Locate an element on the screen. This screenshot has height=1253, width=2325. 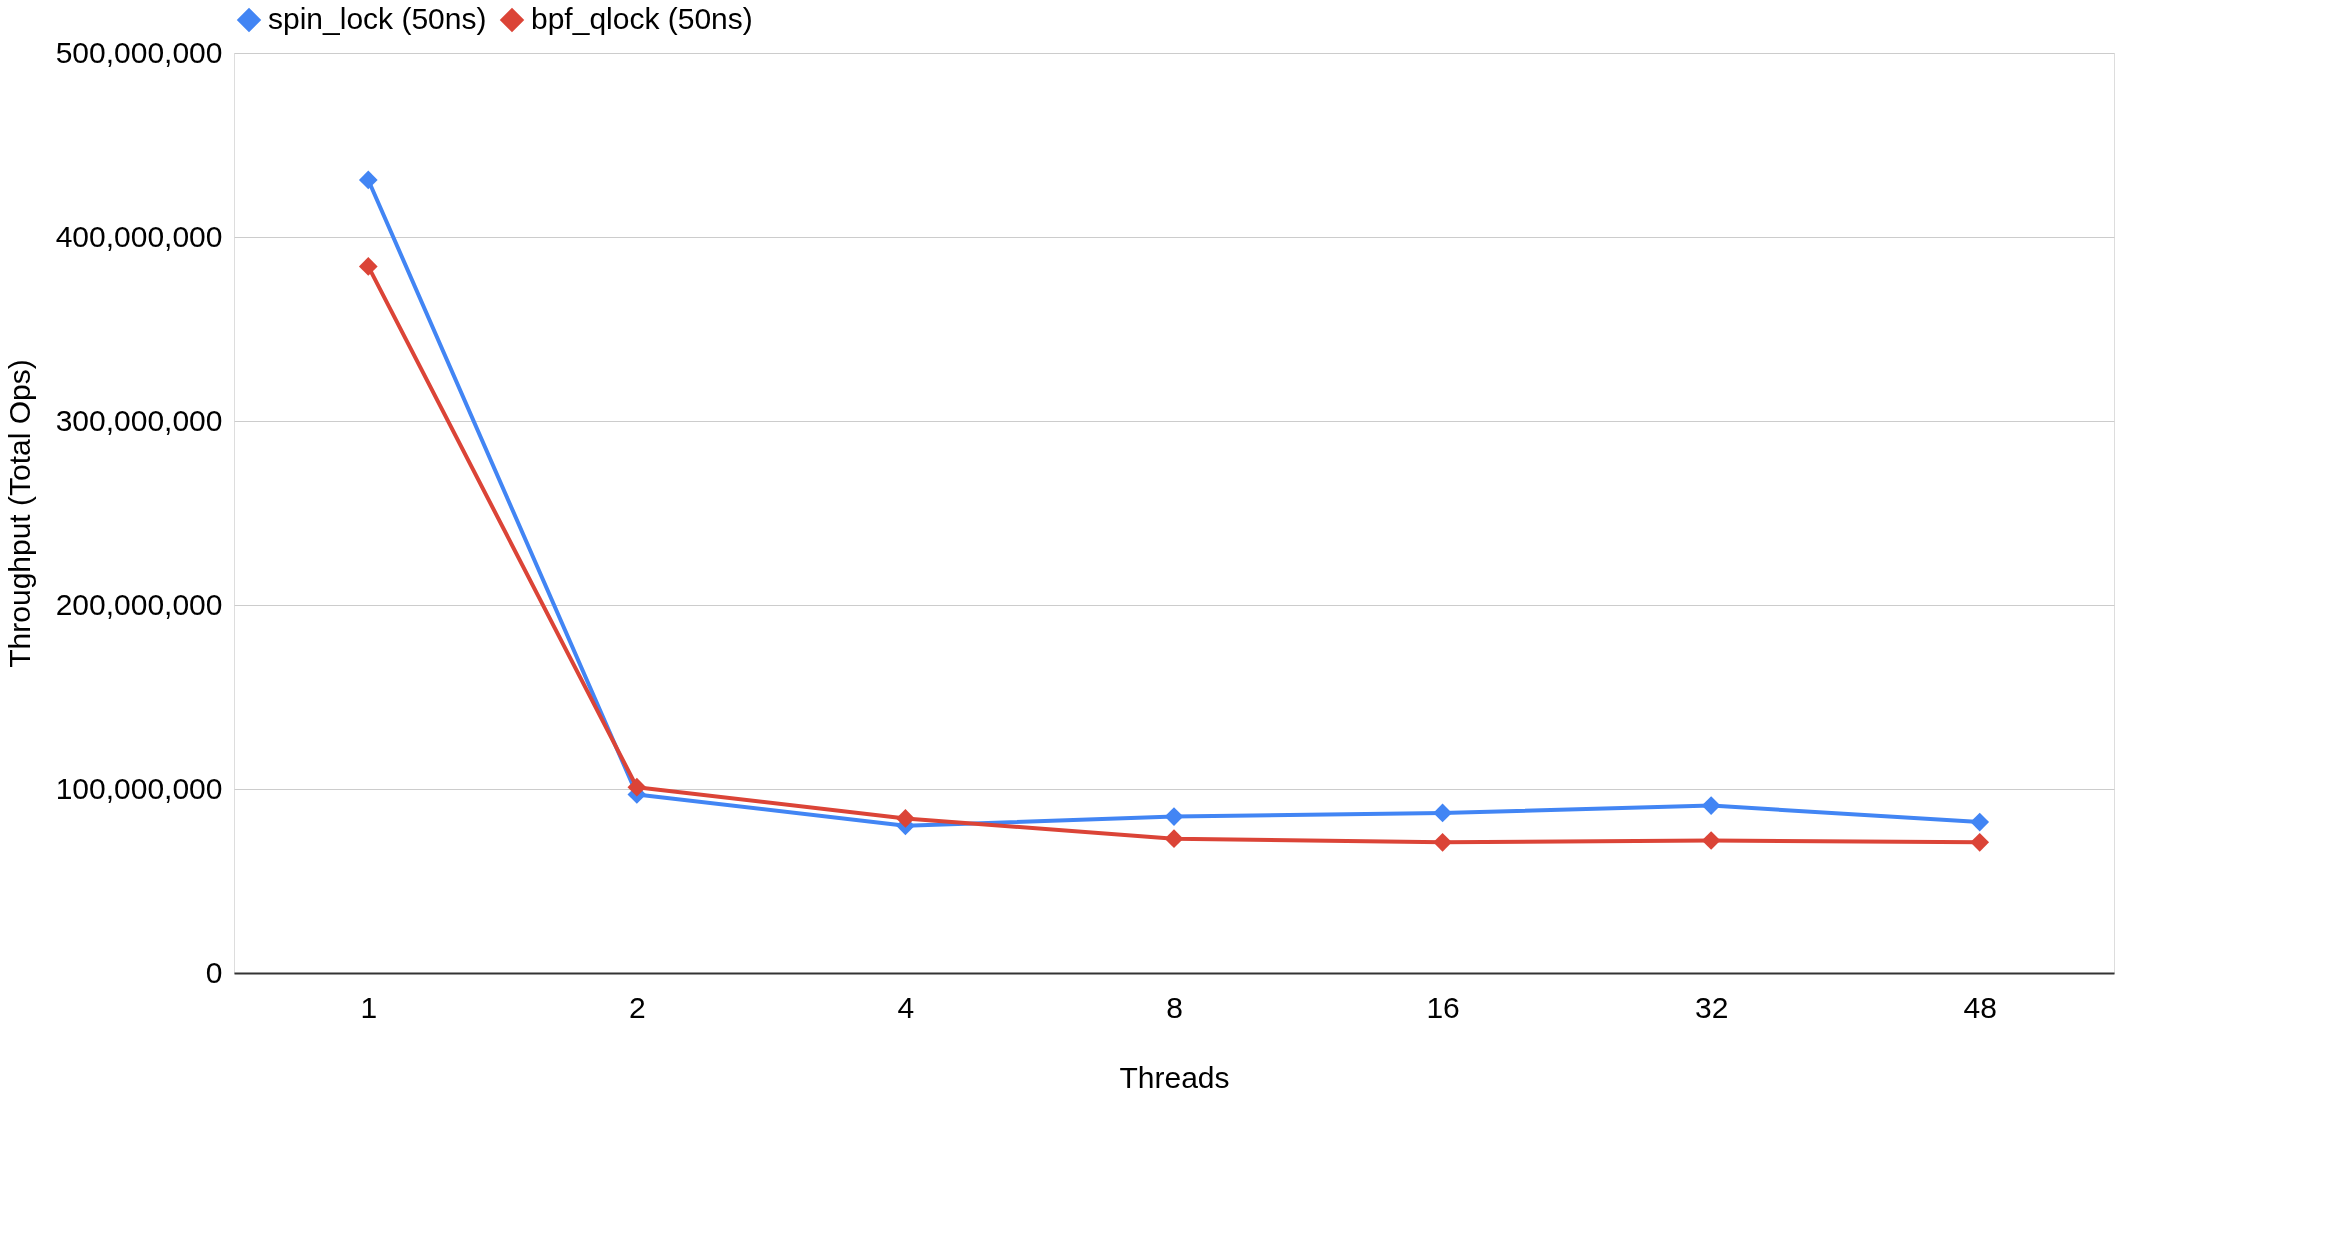
legend-label: spin_lock (50ns) is located at coordinates (377, 18).